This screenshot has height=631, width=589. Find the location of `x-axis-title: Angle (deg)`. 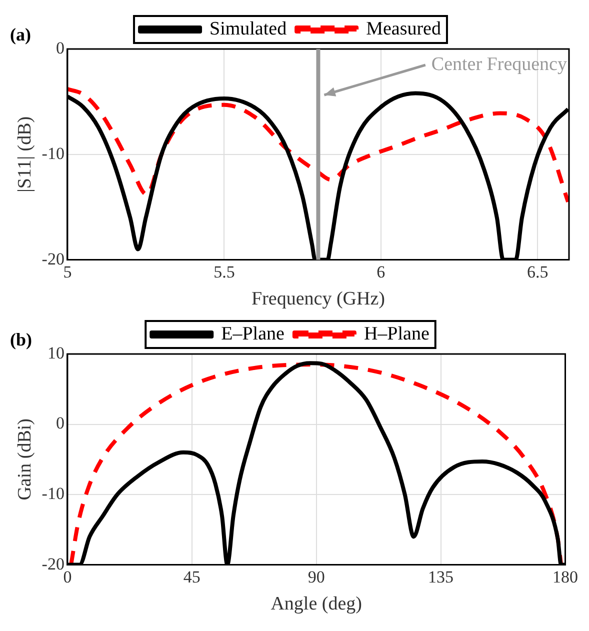

x-axis-title: Angle (deg) is located at coordinates (316, 604).